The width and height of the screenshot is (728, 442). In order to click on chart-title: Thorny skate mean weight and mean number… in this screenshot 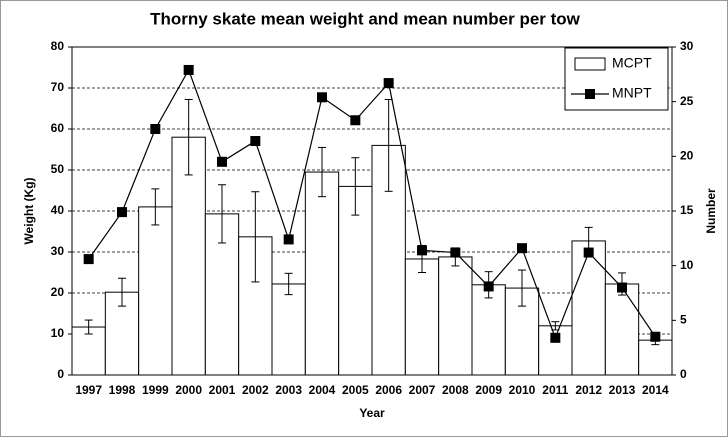, I will do `click(365, 18)`.